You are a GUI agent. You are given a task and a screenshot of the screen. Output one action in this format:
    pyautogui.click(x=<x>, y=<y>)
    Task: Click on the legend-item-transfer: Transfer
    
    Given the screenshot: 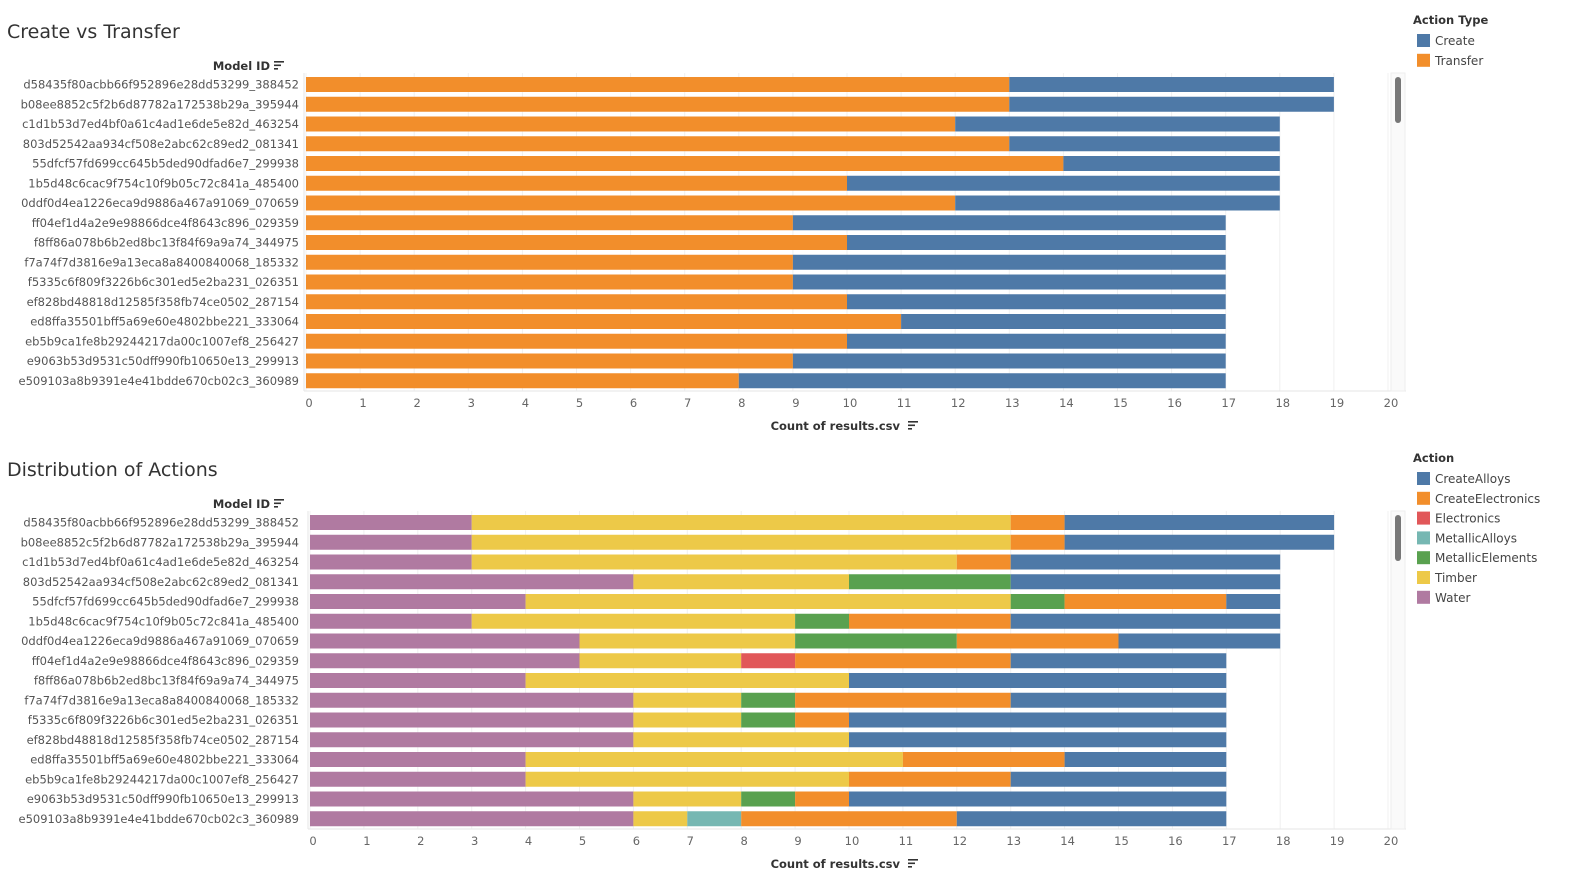 What is the action you would take?
    pyautogui.click(x=1450, y=60)
    